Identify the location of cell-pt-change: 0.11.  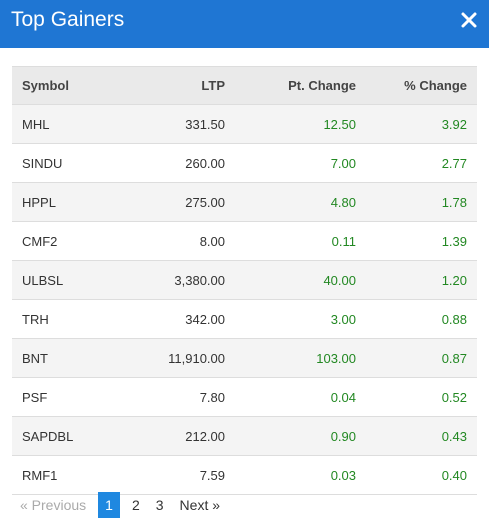
(343, 241).